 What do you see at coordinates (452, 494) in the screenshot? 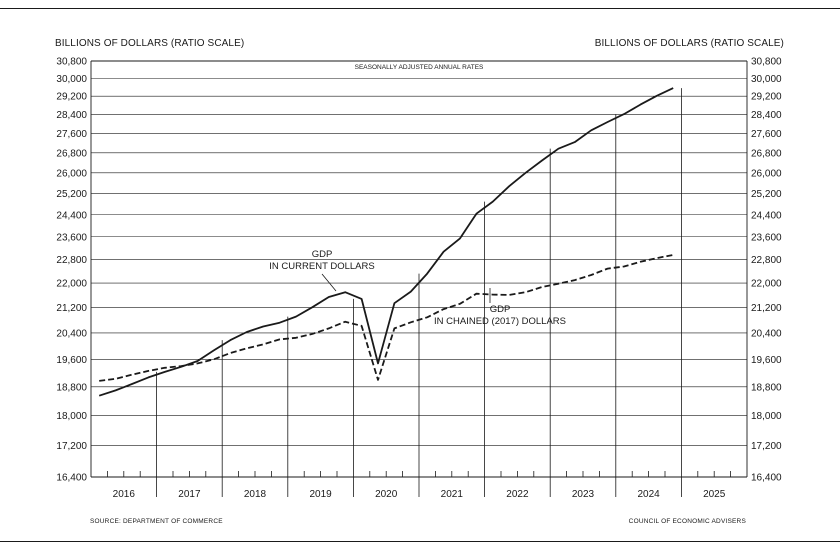
I see `x-tick-label: 2021` at bounding box center [452, 494].